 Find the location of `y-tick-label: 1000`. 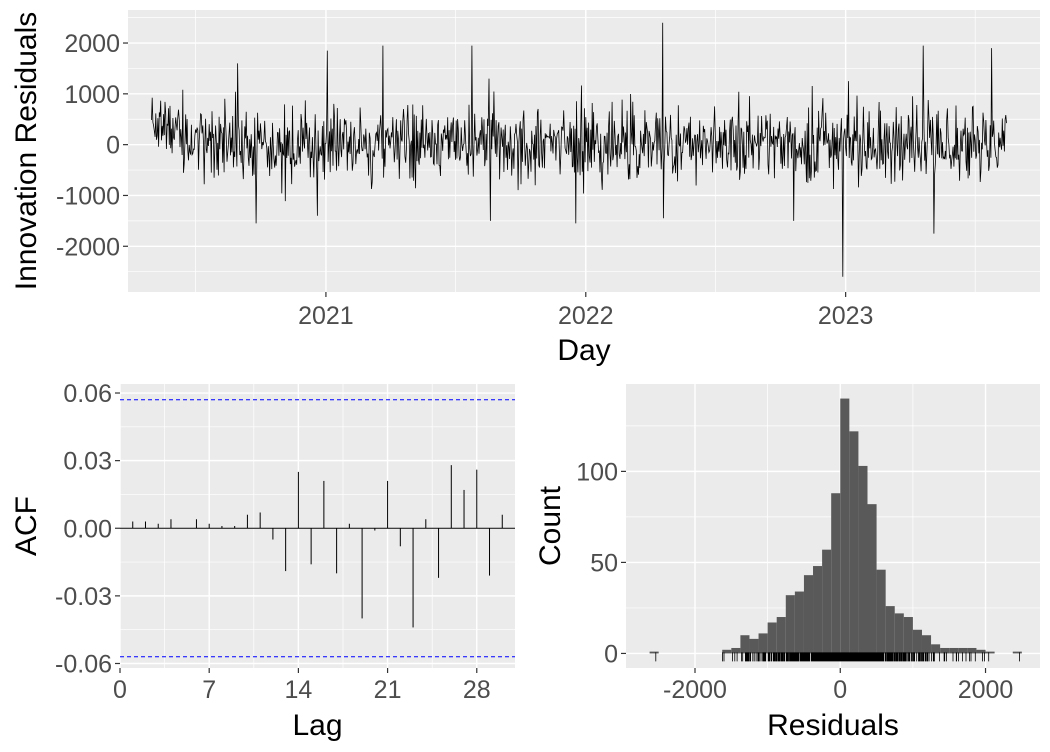

y-tick-label: 1000 is located at coordinates (92, 95).